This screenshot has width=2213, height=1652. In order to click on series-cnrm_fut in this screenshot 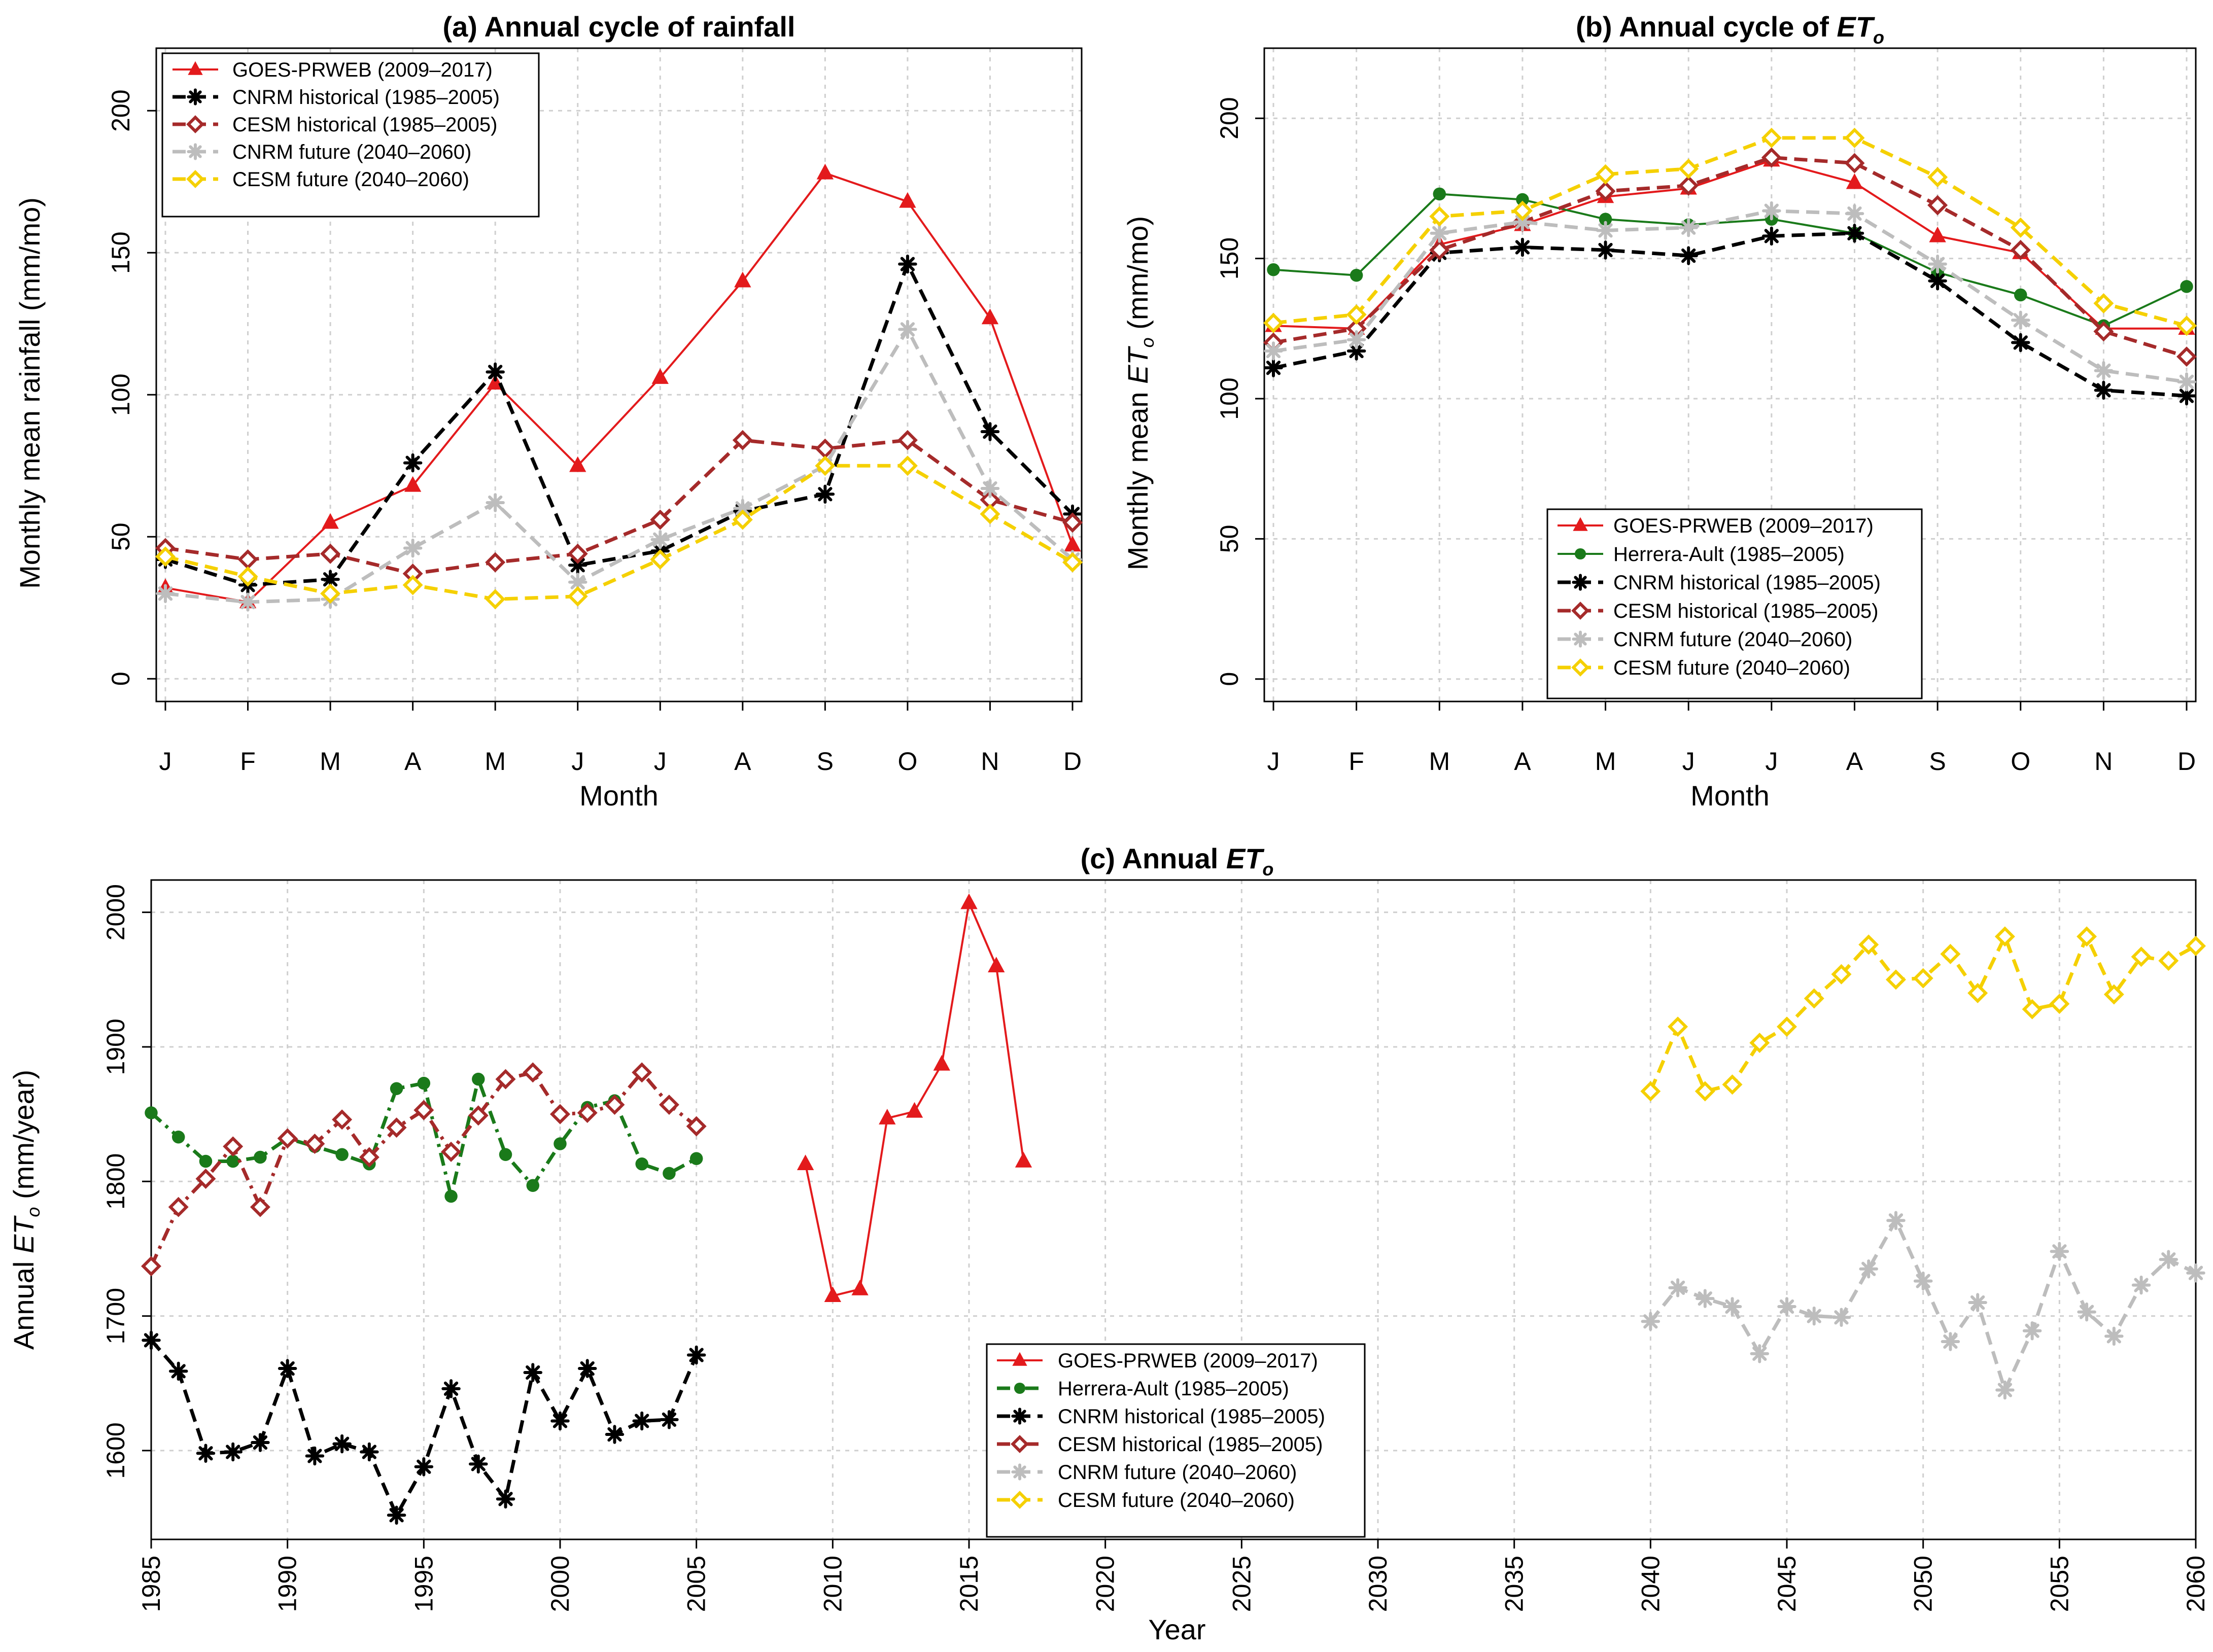, I will do `click(1923, 1305)`.